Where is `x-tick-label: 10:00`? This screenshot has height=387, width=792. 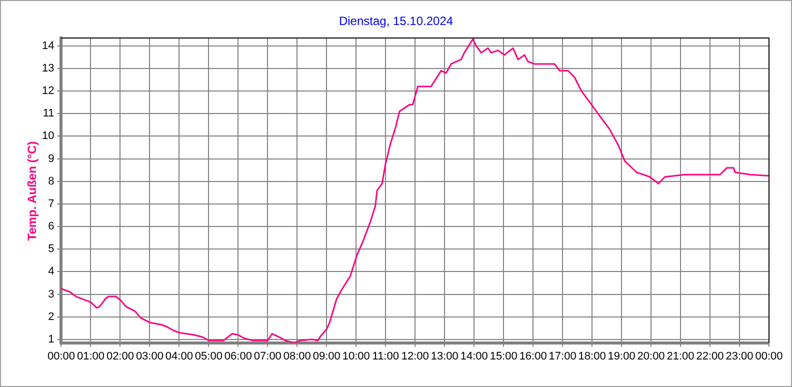 x-tick-label: 10:00 is located at coordinates (356, 356).